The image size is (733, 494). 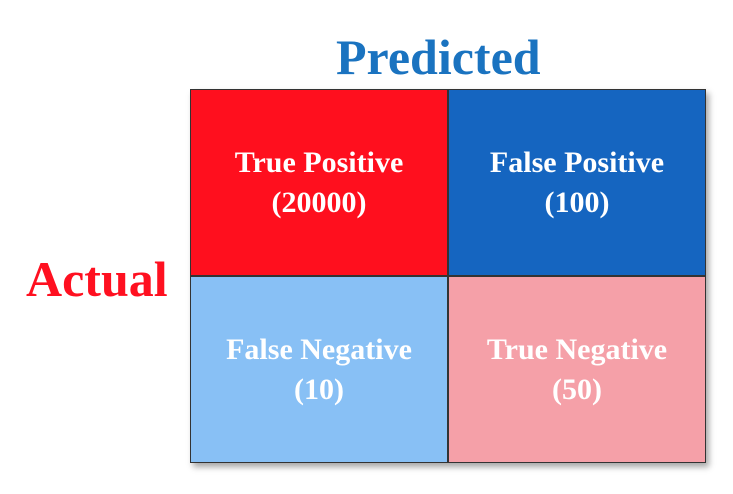 I want to click on cell-false-negative: False Negative (10), so click(x=319, y=369).